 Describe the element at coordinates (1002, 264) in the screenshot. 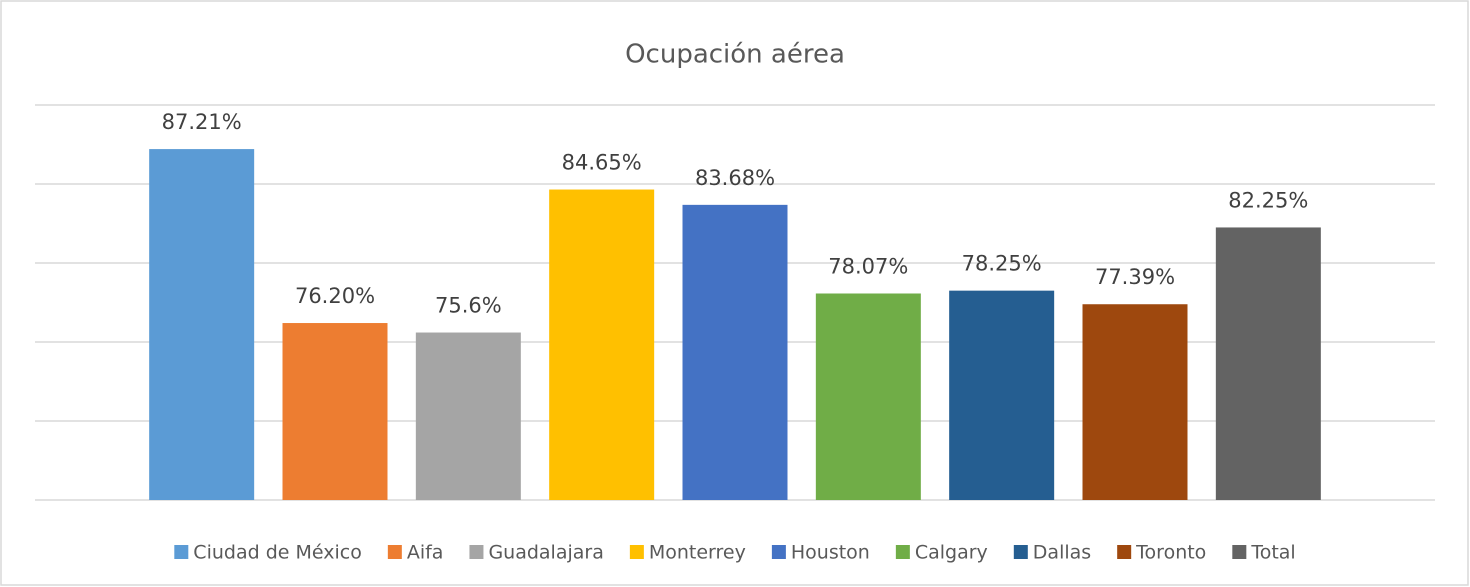

I see `data-label: 78.25%` at that location.